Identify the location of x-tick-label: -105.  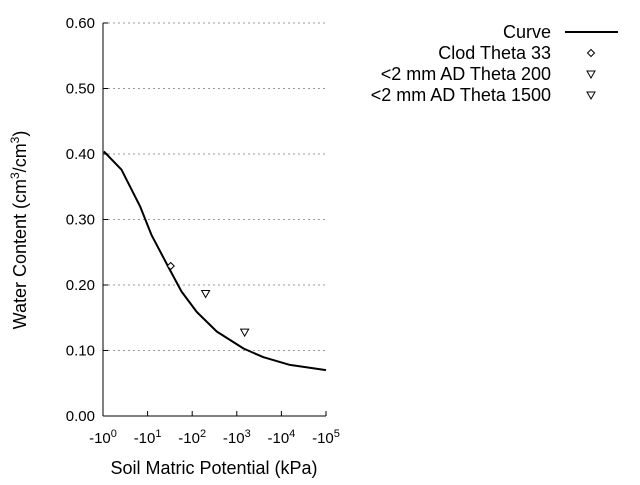
(326, 437).